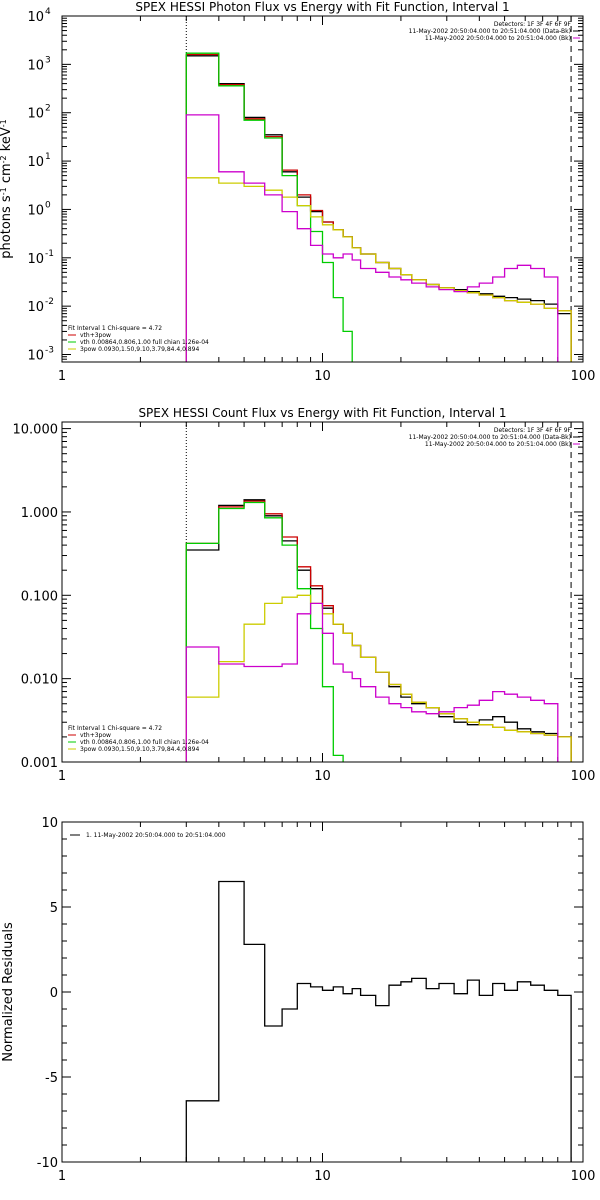 The width and height of the screenshot is (600, 1200). I want to click on y-tick-label: 0.001, so click(39, 763).